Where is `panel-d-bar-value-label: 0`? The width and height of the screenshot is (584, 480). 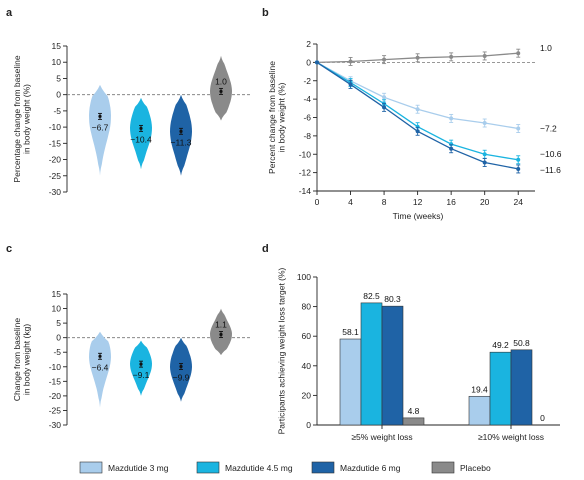
panel-d-bar-value-label: 0 is located at coordinates (542, 418).